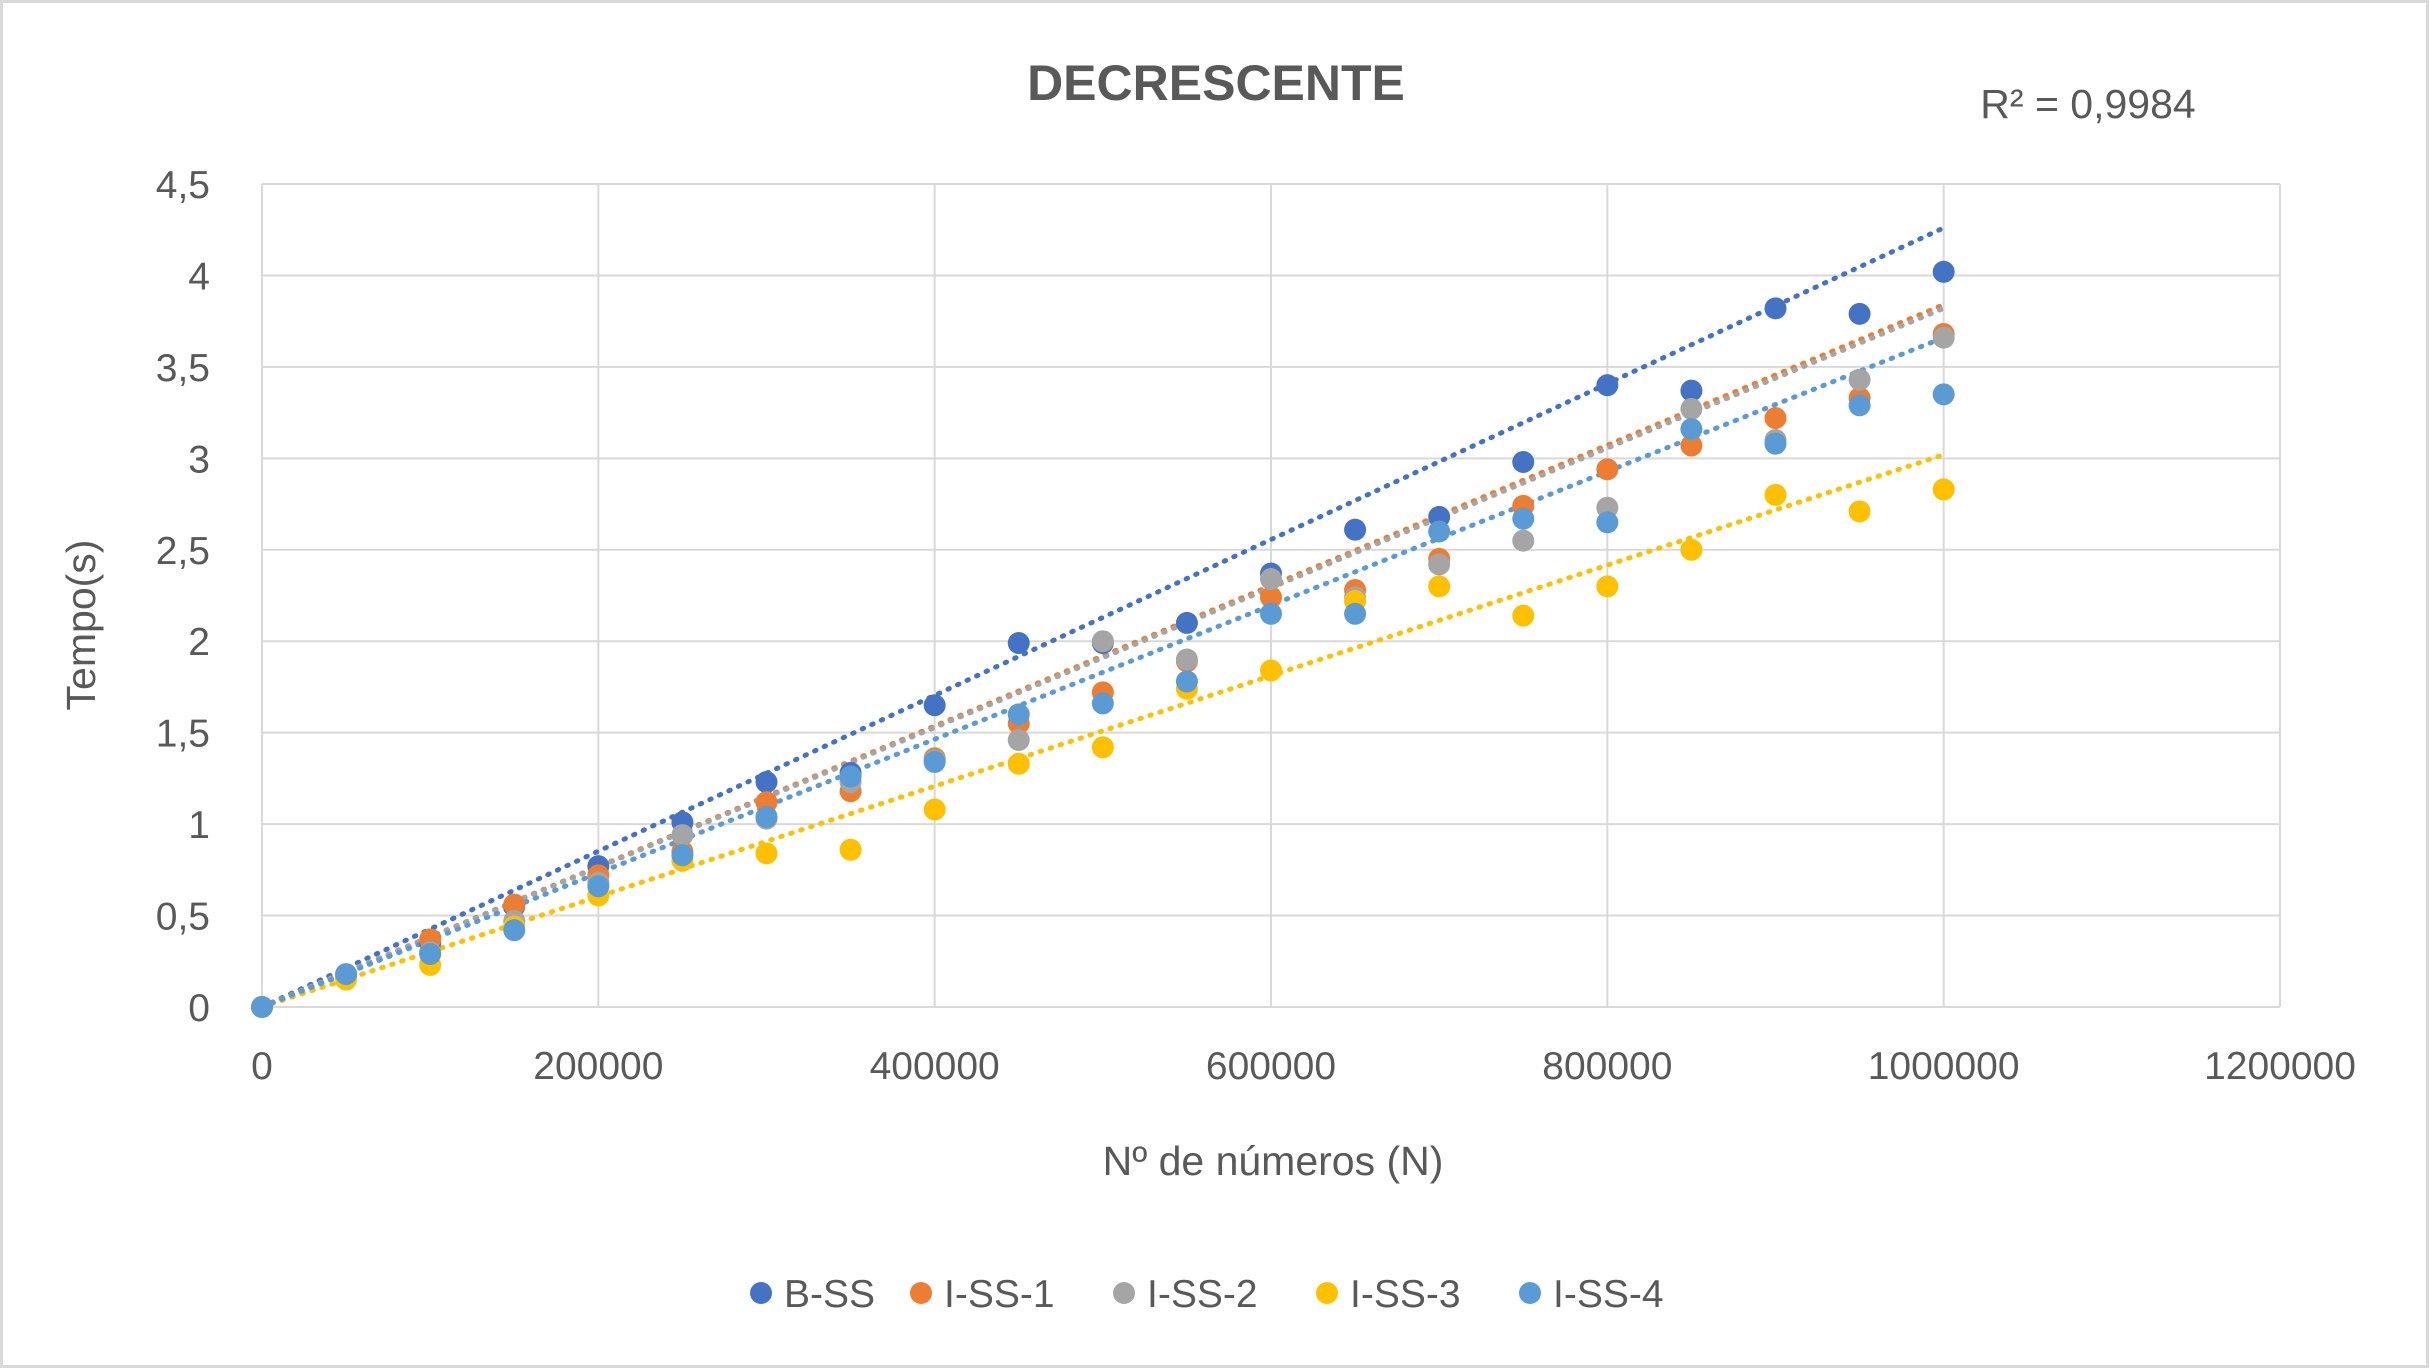 This screenshot has width=2429, height=1371. I want to click on legend-label: I-SS-2, so click(1202, 1294).